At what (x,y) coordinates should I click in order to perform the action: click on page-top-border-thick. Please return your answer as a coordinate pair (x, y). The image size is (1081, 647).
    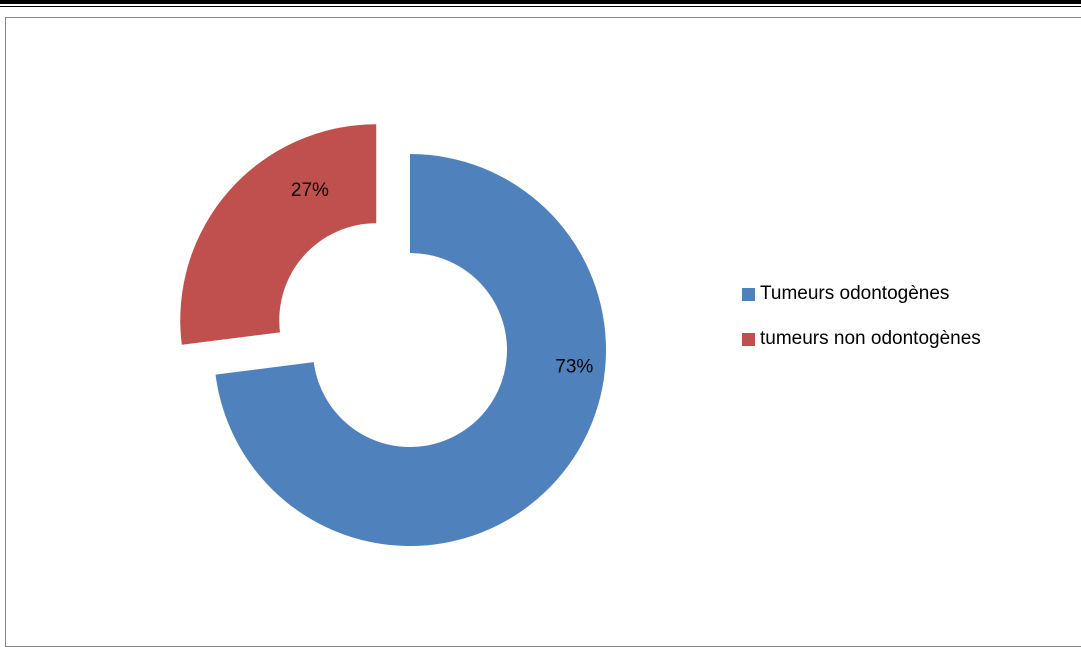
    Looking at the image, I should click on (540, 2).